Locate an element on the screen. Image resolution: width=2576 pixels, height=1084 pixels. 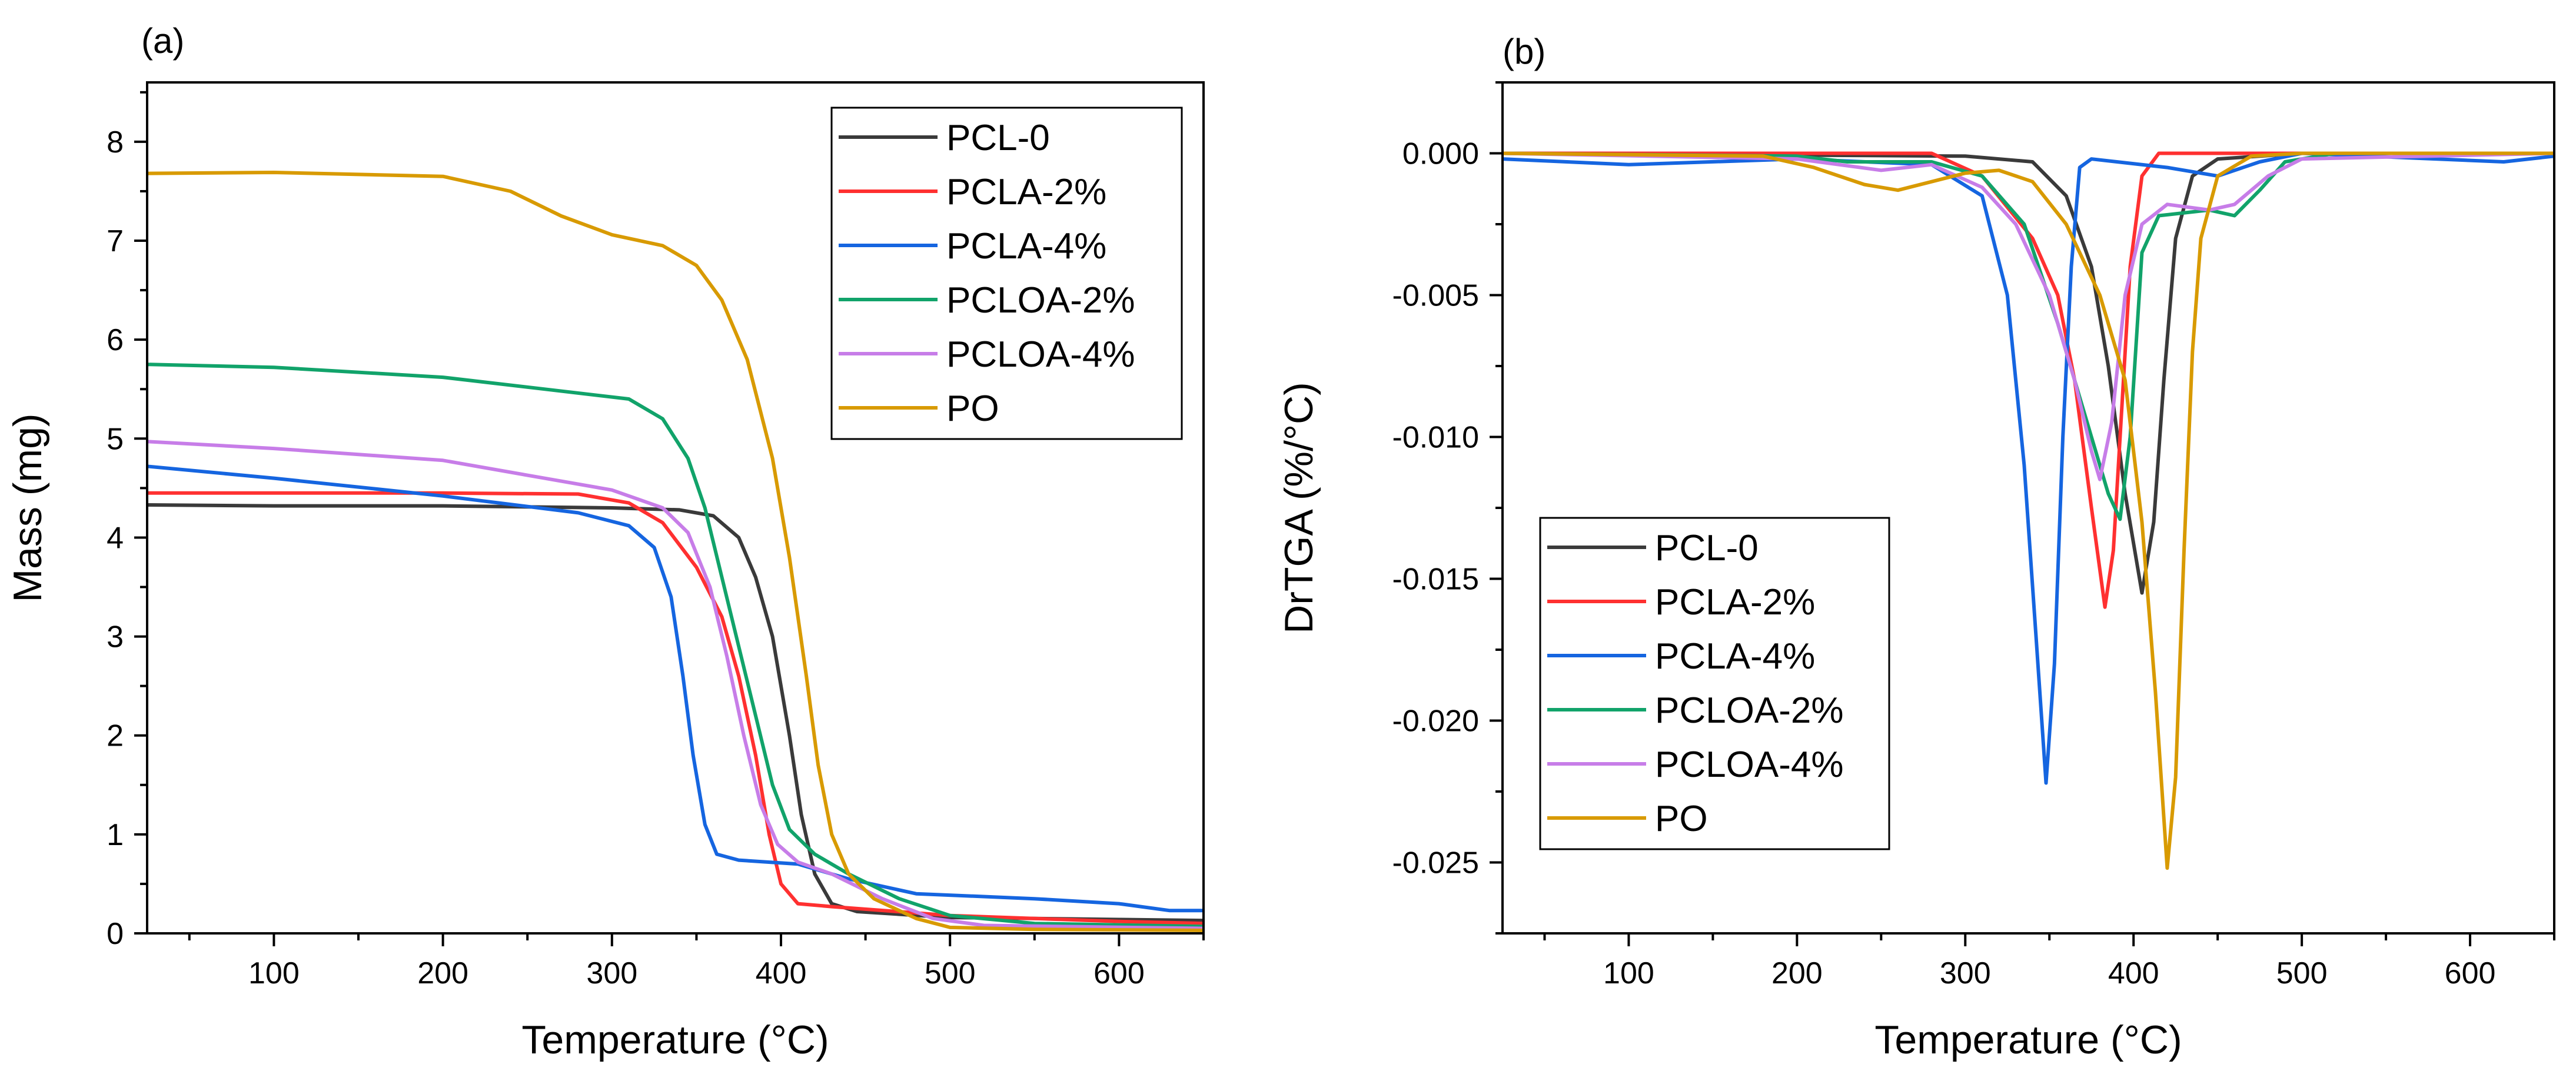
series-line-pcloa-2- is located at coordinates (2028, 336).